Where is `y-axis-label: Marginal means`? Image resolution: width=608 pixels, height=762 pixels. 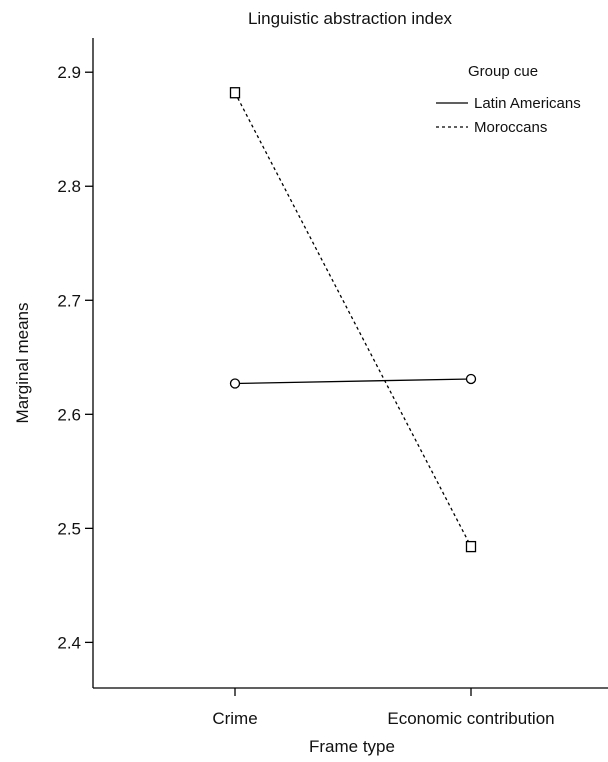 y-axis-label: Marginal means is located at coordinates (22, 363).